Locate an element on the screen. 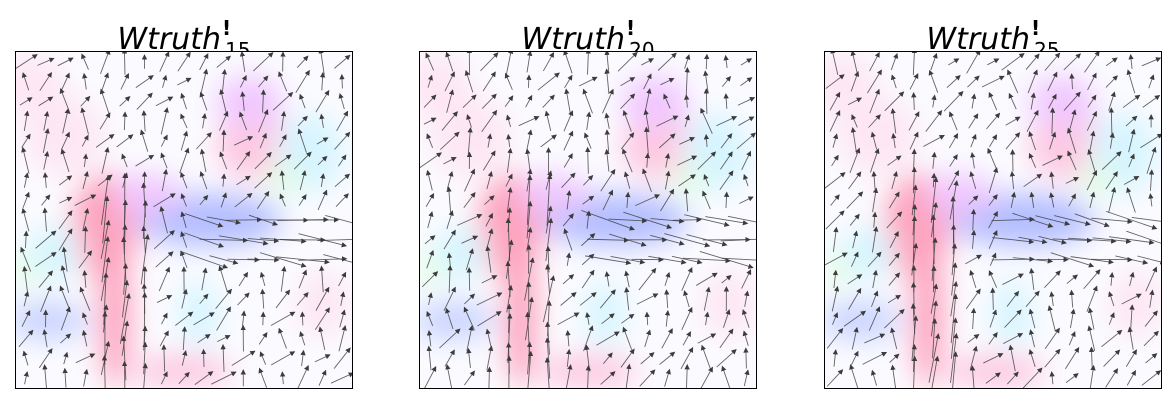 The width and height of the screenshot is (1170, 403). title-mark: ! is located at coordinates (1035, 28).